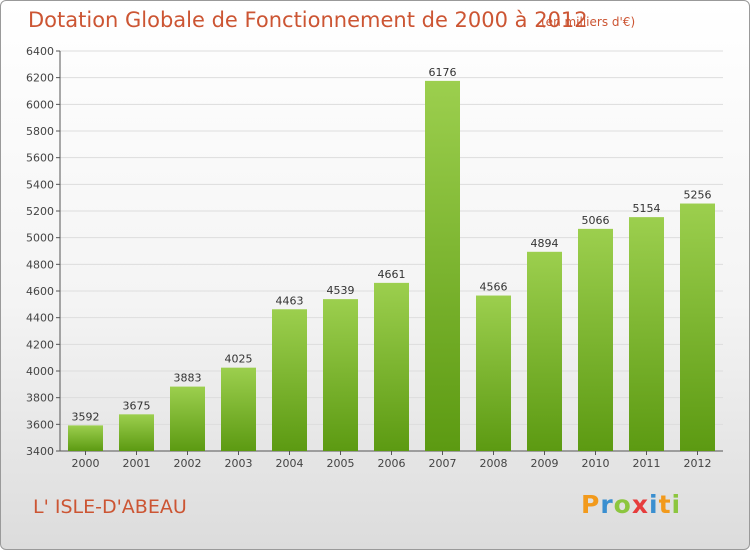 This screenshot has width=750, height=550. Describe the element at coordinates (40, 424) in the screenshot. I see `y-tick-label: 3600` at that location.